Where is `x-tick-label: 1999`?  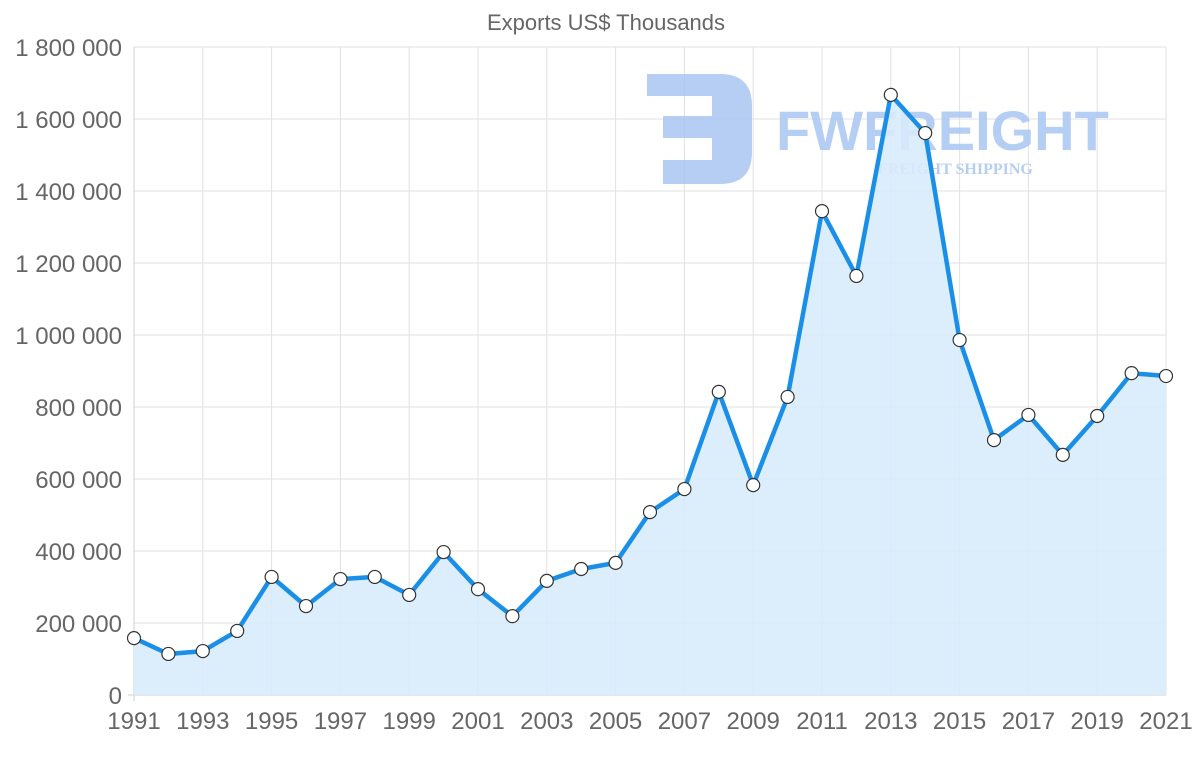
x-tick-label: 1999 is located at coordinates (409, 721).